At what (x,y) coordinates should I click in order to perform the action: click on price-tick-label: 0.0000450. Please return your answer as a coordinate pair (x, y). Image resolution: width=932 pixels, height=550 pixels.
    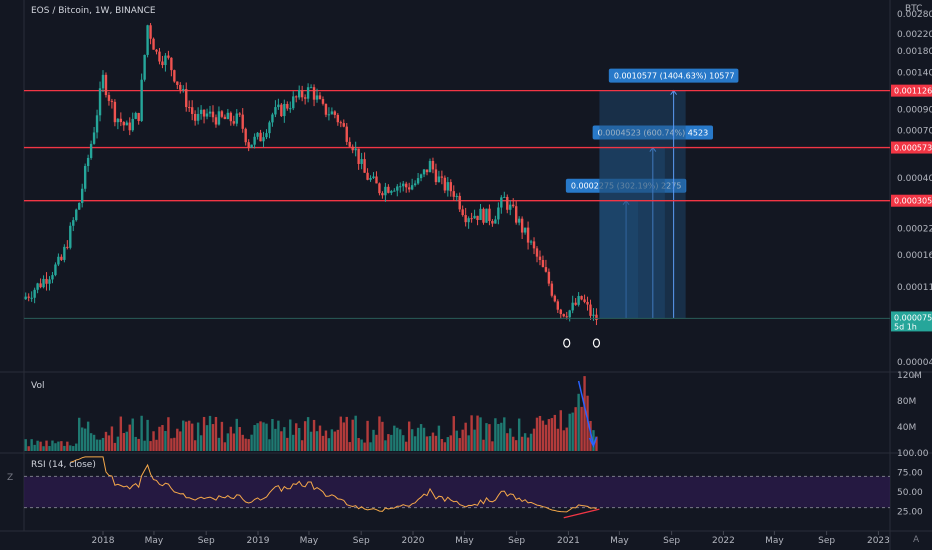
    Looking at the image, I should click on (914, 363).